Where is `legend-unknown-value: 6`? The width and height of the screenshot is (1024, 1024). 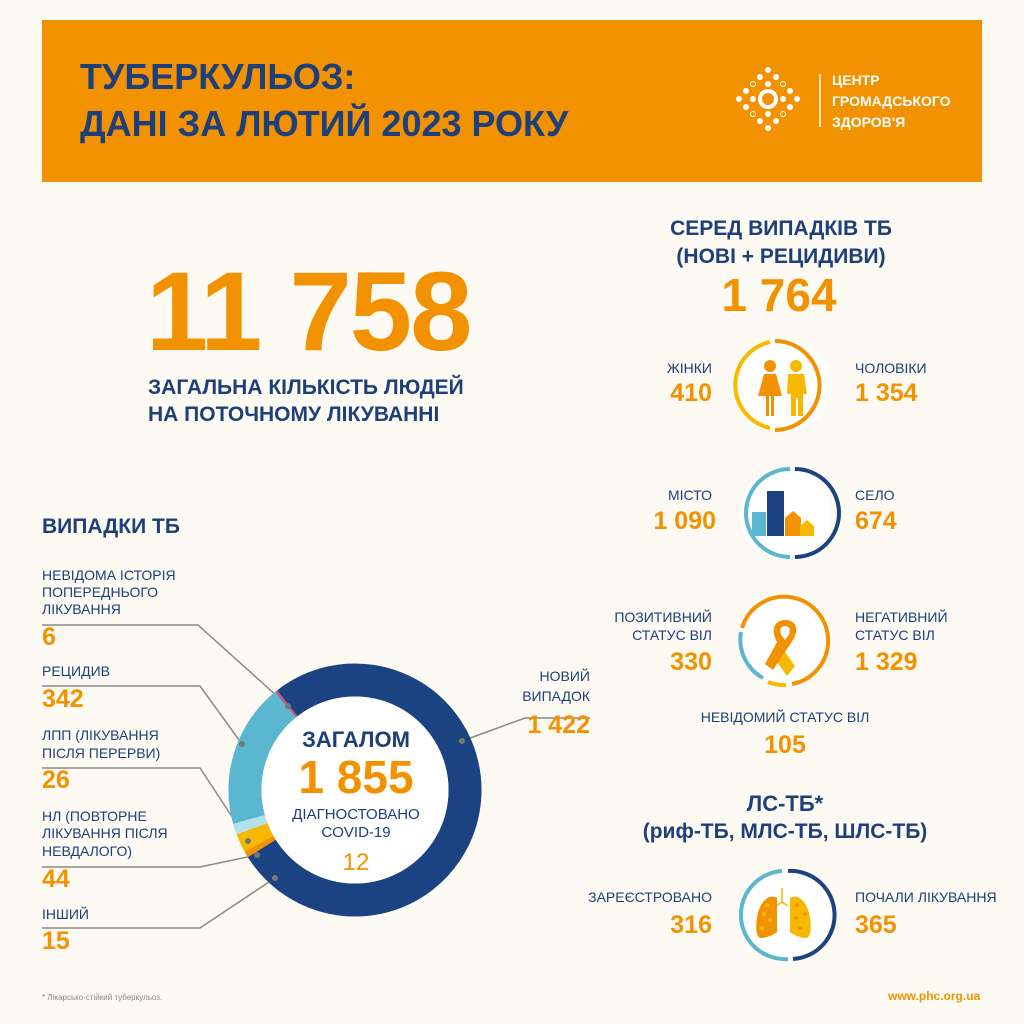 legend-unknown-value: 6 is located at coordinates (49, 637).